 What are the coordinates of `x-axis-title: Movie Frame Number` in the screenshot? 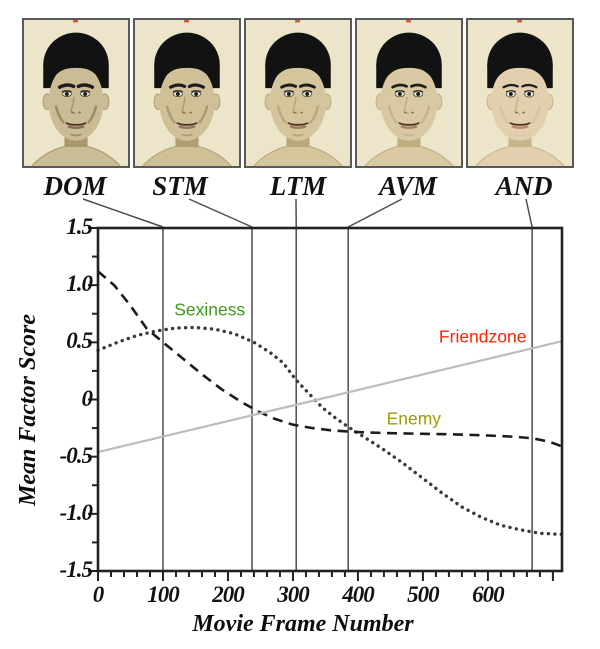 It's located at (303, 624).